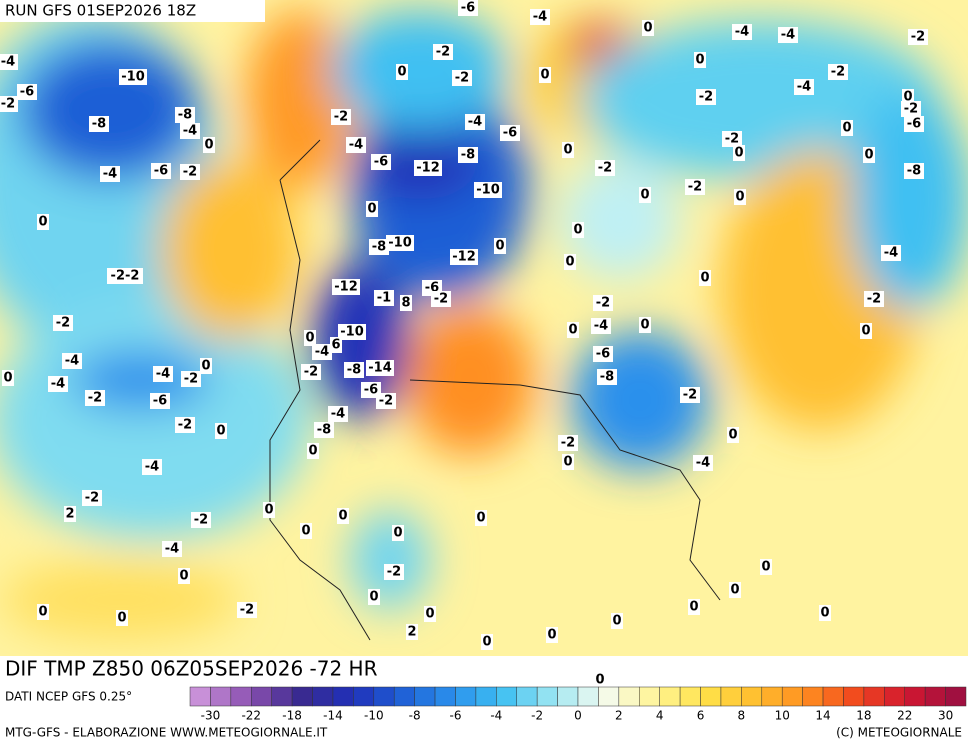  Describe the element at coordinates (161, 171) in the screenshot. I see `contour-label: -6` at that location.